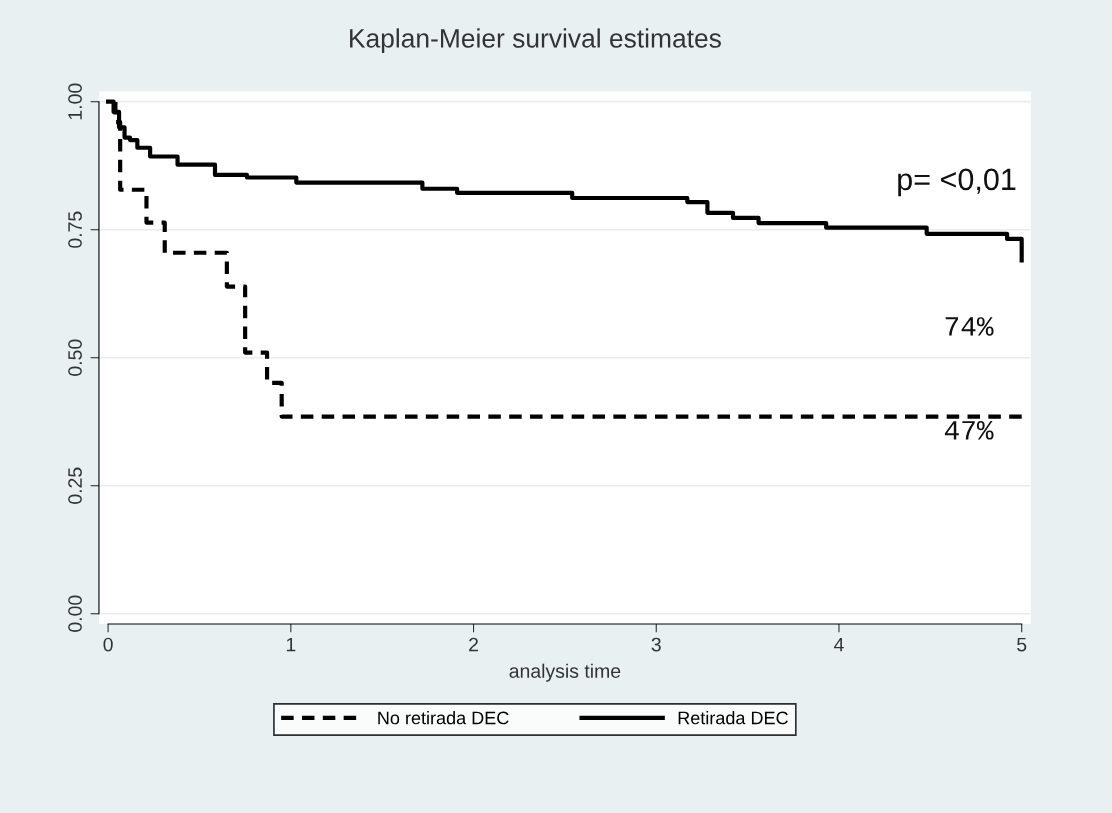 The image size is (1112, 813). I want to click on y-tick-label: 1.00, so click(75, 101).